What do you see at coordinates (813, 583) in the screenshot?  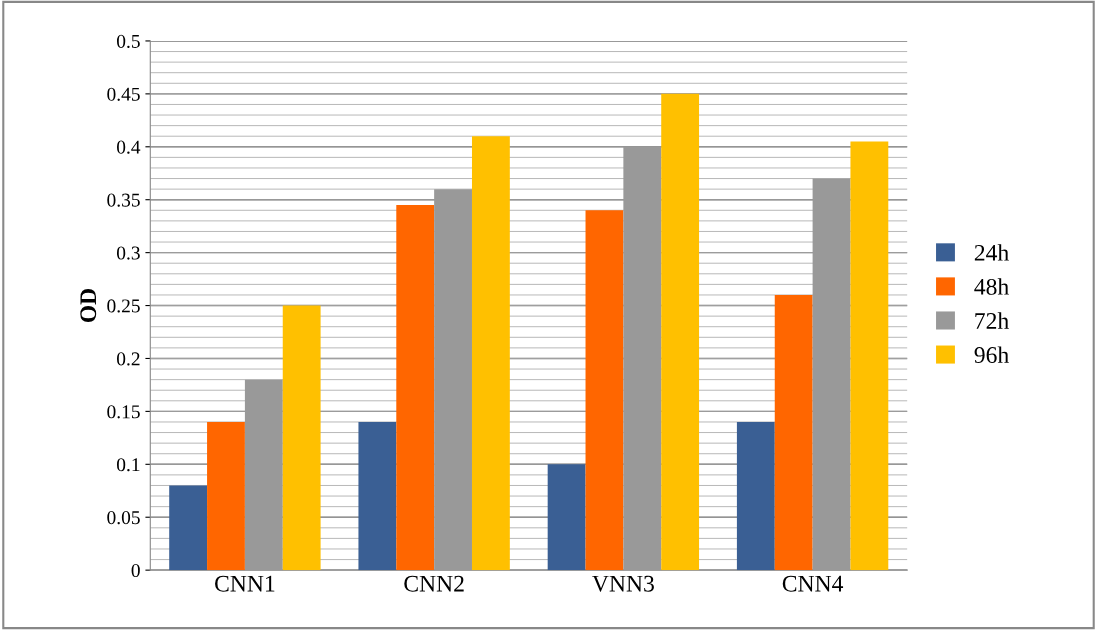 I see `x-tick-label: CNN4` at bounding box center [813, 583].